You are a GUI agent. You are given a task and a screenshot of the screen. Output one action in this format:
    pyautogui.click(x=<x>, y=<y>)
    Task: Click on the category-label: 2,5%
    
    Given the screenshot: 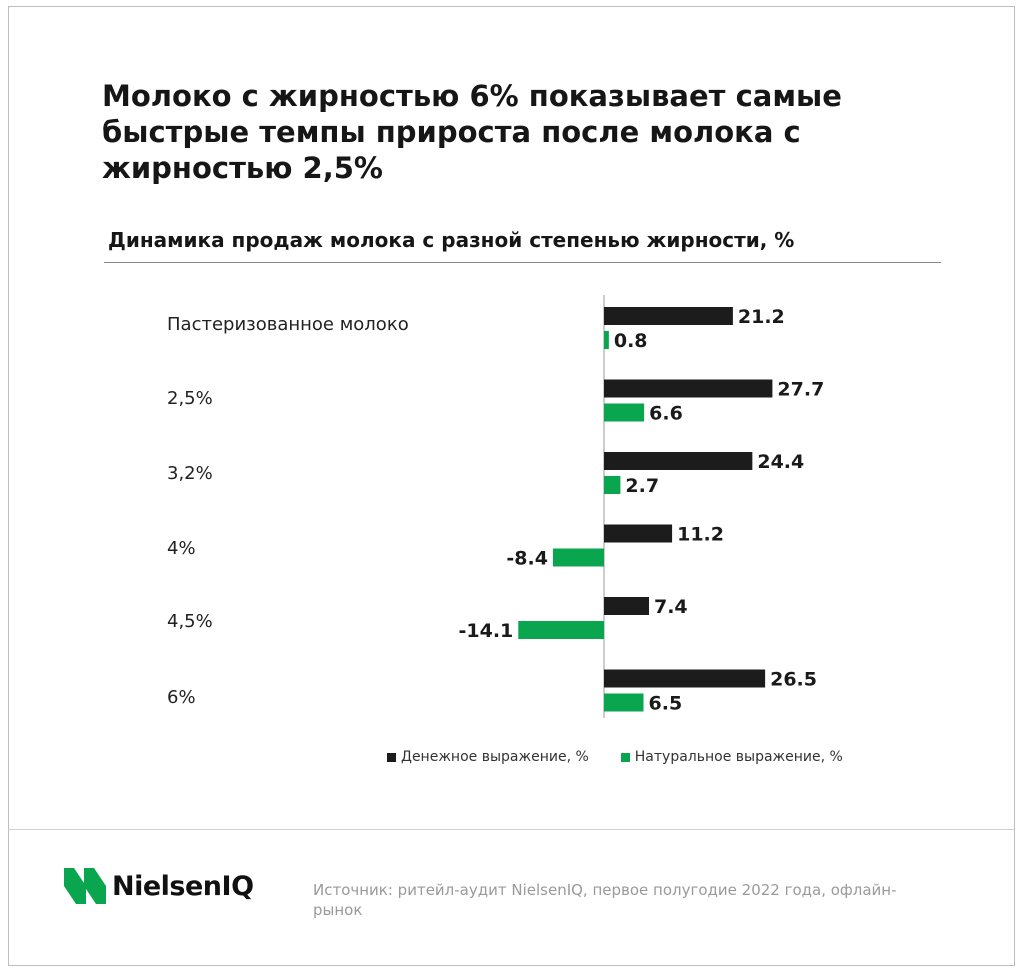 What is the action you would take?
    pyautogui.click(x=190, y=398)
    